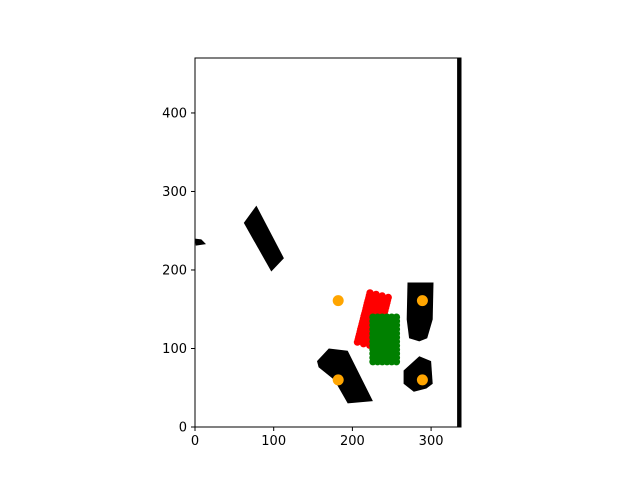 Image resolution: width=640 pixels, height=480 pixels. What do you see at coordinates (195, 441) in the screenshot?
I see `x-tick-label: 0` at bounding box center [195, 441].